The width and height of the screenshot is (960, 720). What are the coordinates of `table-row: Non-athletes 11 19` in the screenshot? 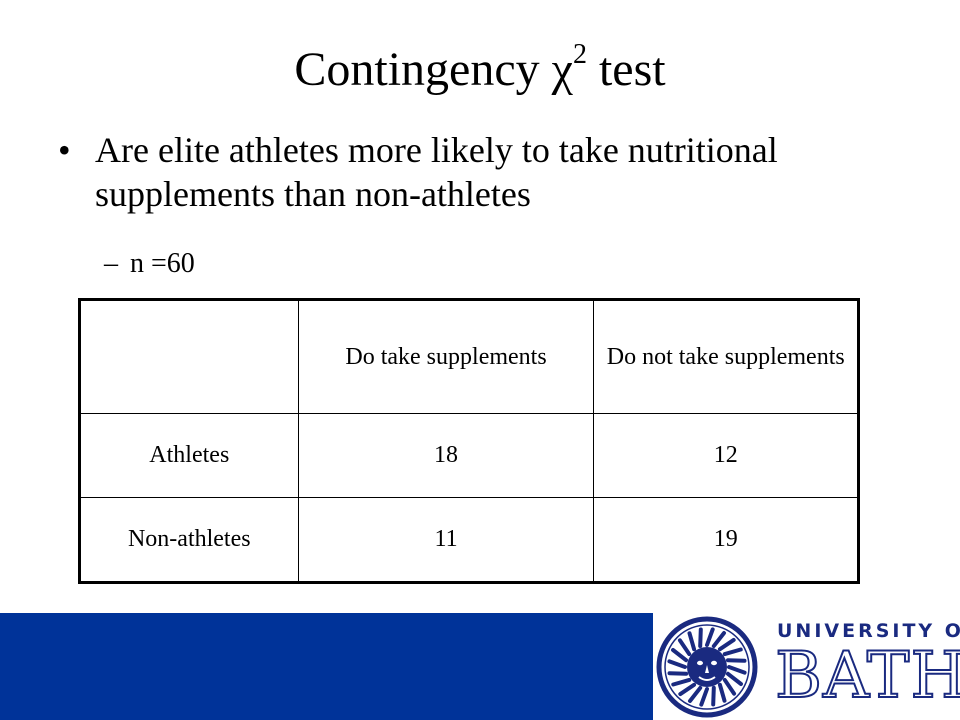 It's located at (469, 540).